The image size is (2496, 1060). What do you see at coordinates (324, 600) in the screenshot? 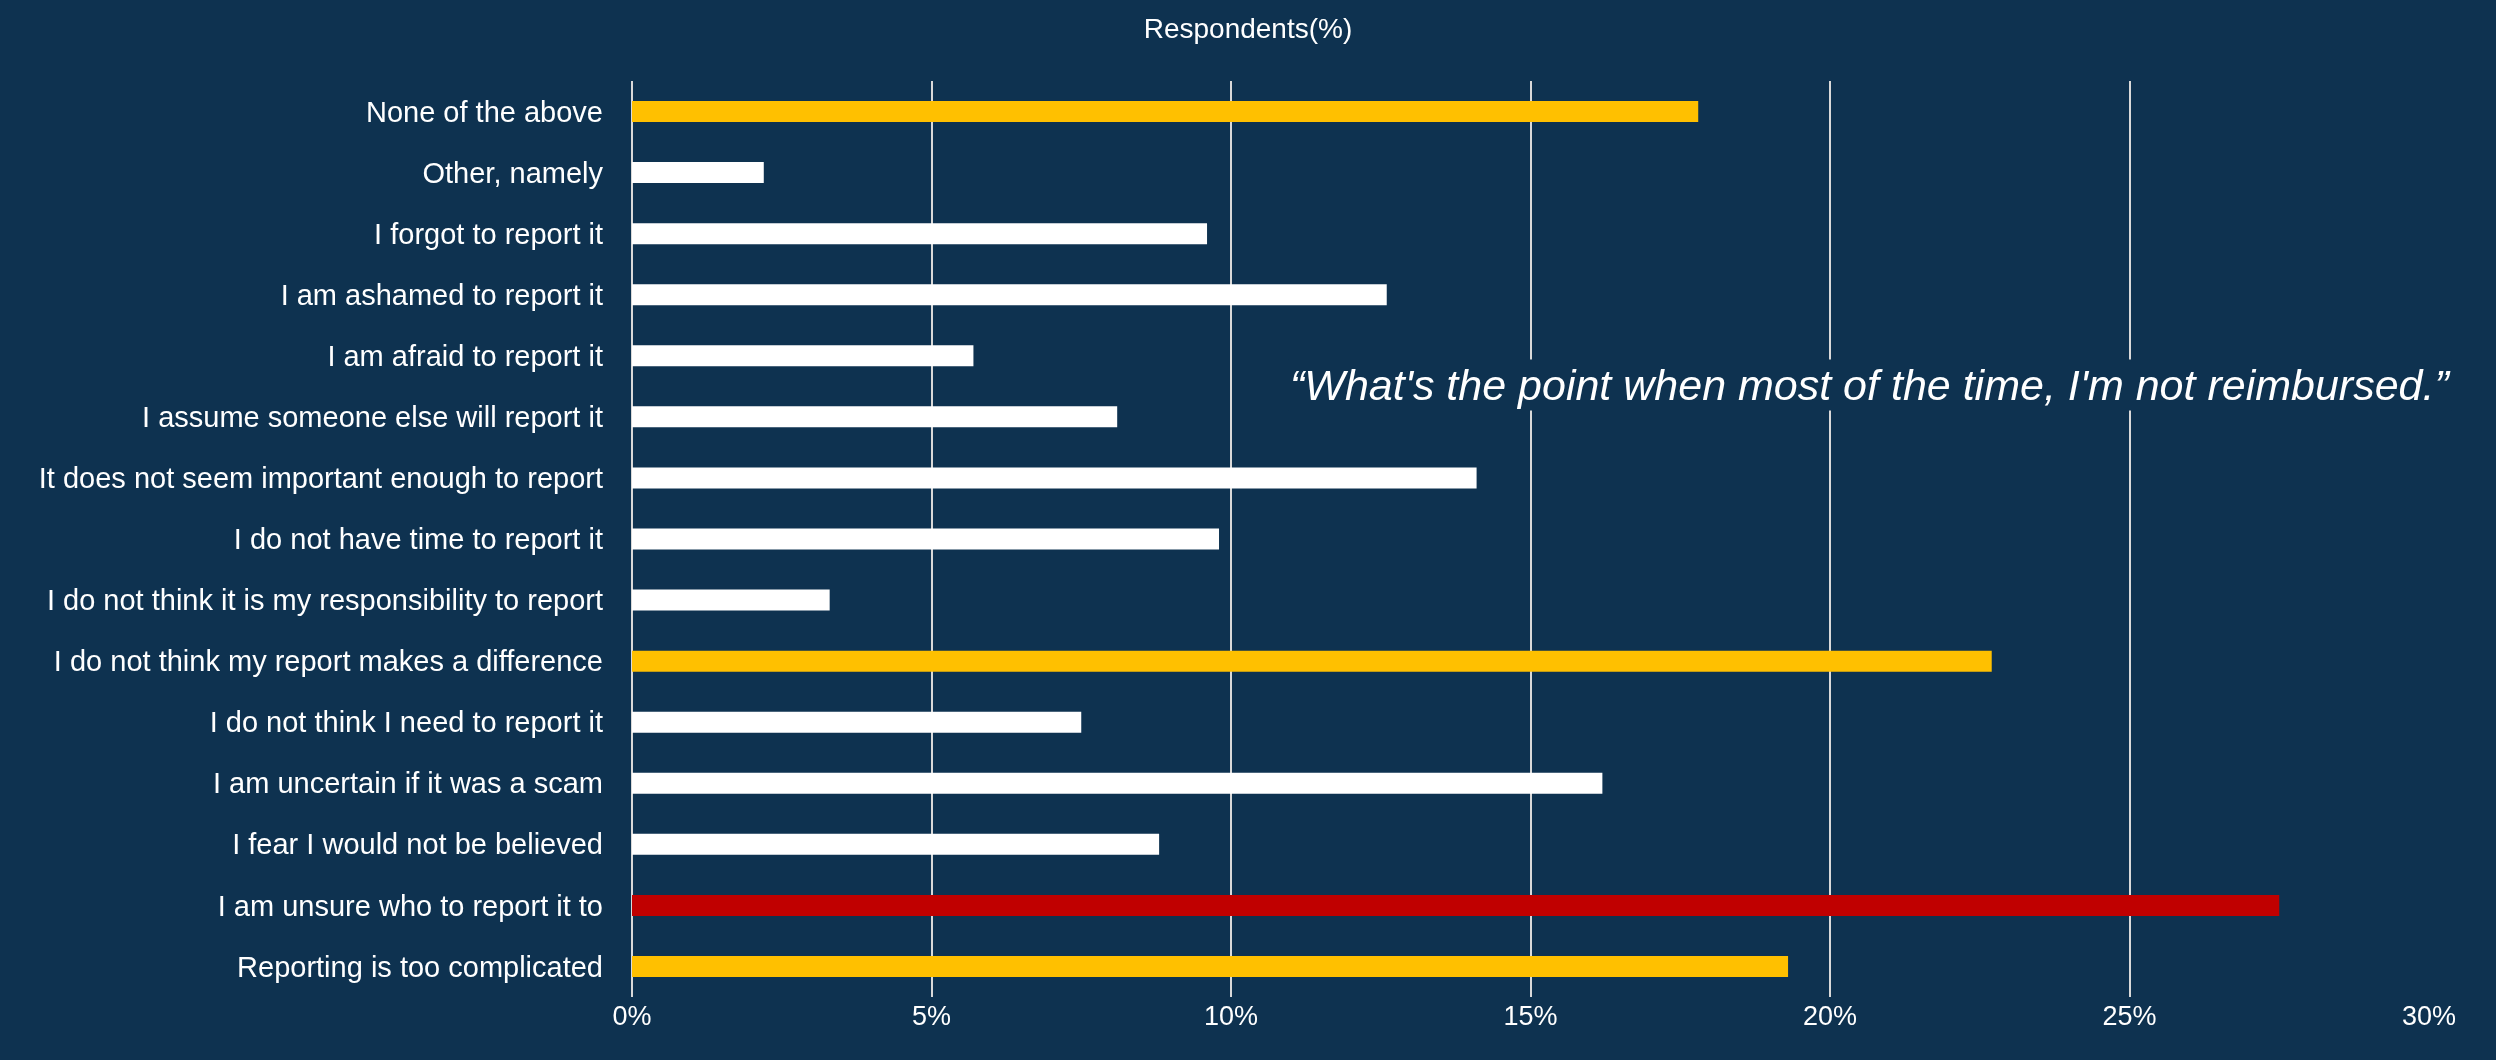
I see `y-tick-label: I do not think it is my responsibility to report` at bounding box center [324, 600].